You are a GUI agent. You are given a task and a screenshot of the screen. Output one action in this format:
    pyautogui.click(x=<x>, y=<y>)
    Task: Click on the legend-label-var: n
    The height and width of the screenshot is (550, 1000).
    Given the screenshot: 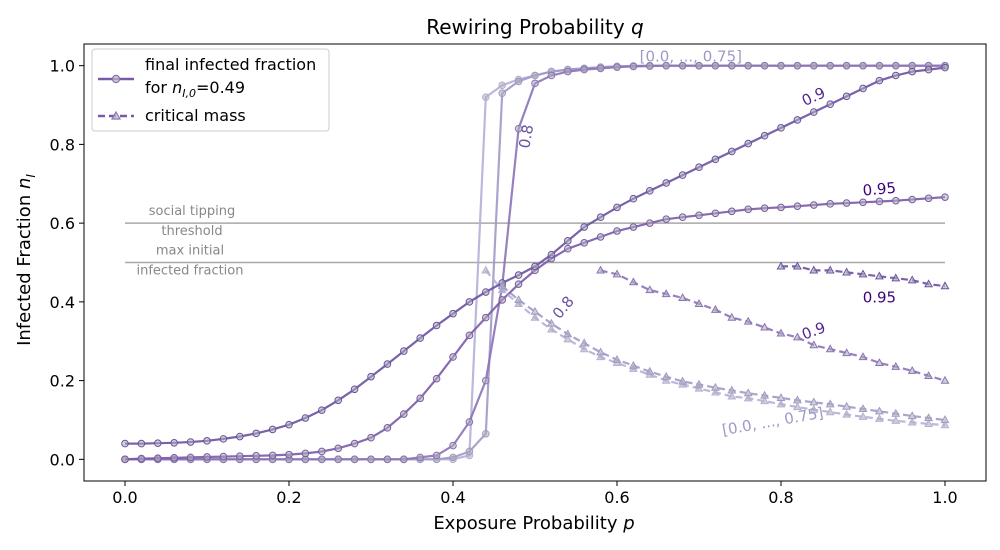 What is the action you would take?
    pyautogui.click(x=177, y=87)
    